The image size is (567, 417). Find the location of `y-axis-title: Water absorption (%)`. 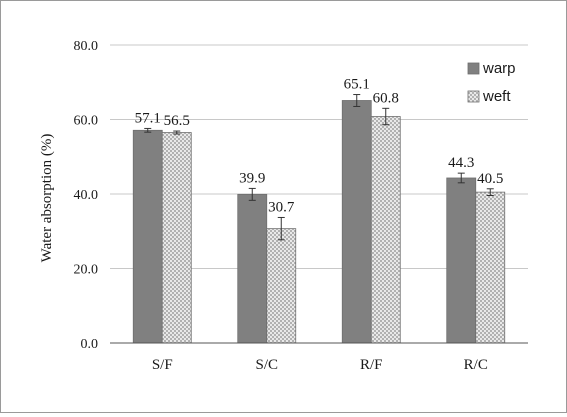

y-axis-title: Water absorption (%) is located at coordinates (47, 198).